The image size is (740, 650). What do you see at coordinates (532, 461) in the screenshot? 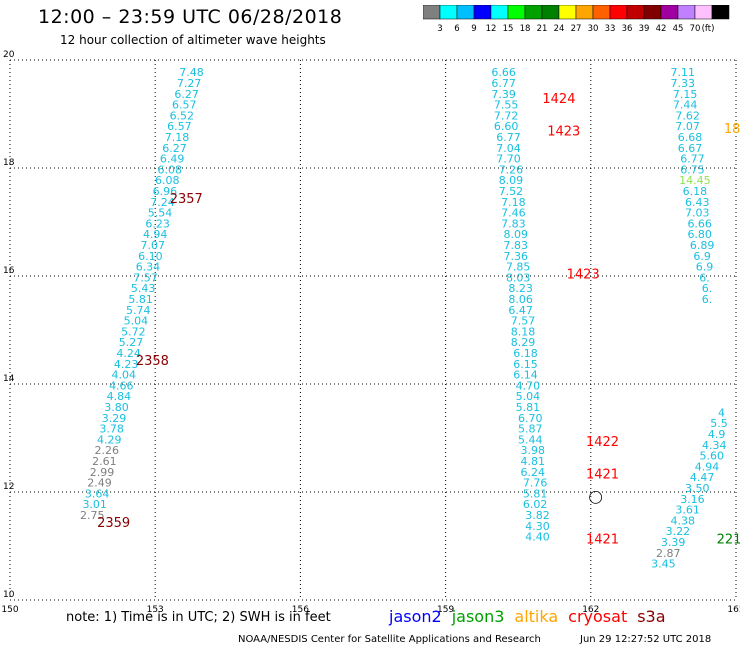
I see `wave-height-value: 4.81` at bounding box center [532, 461].